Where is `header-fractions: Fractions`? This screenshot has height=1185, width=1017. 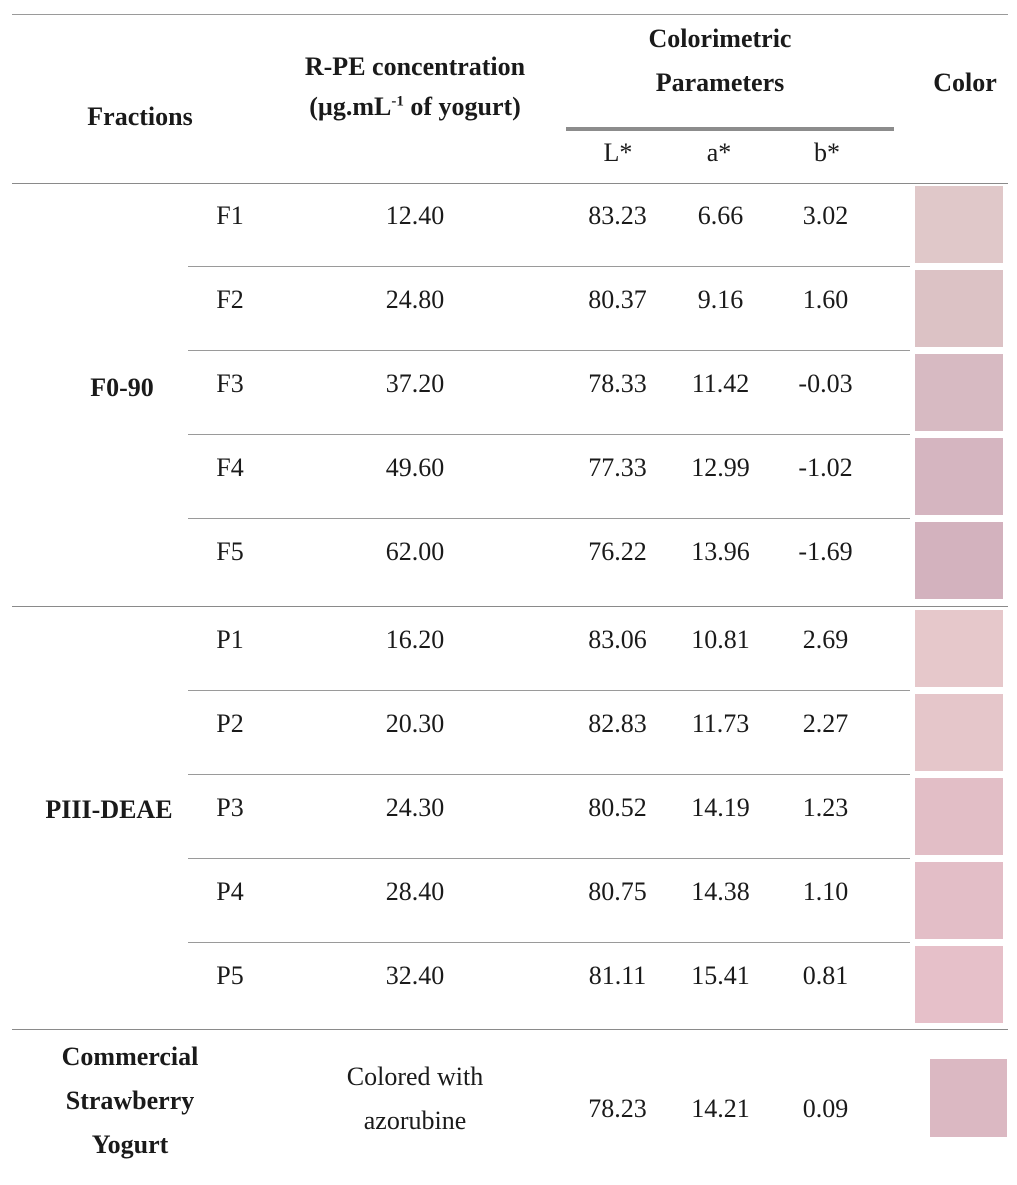
header-fractions: Fractions is located at coordinates (140, 116).